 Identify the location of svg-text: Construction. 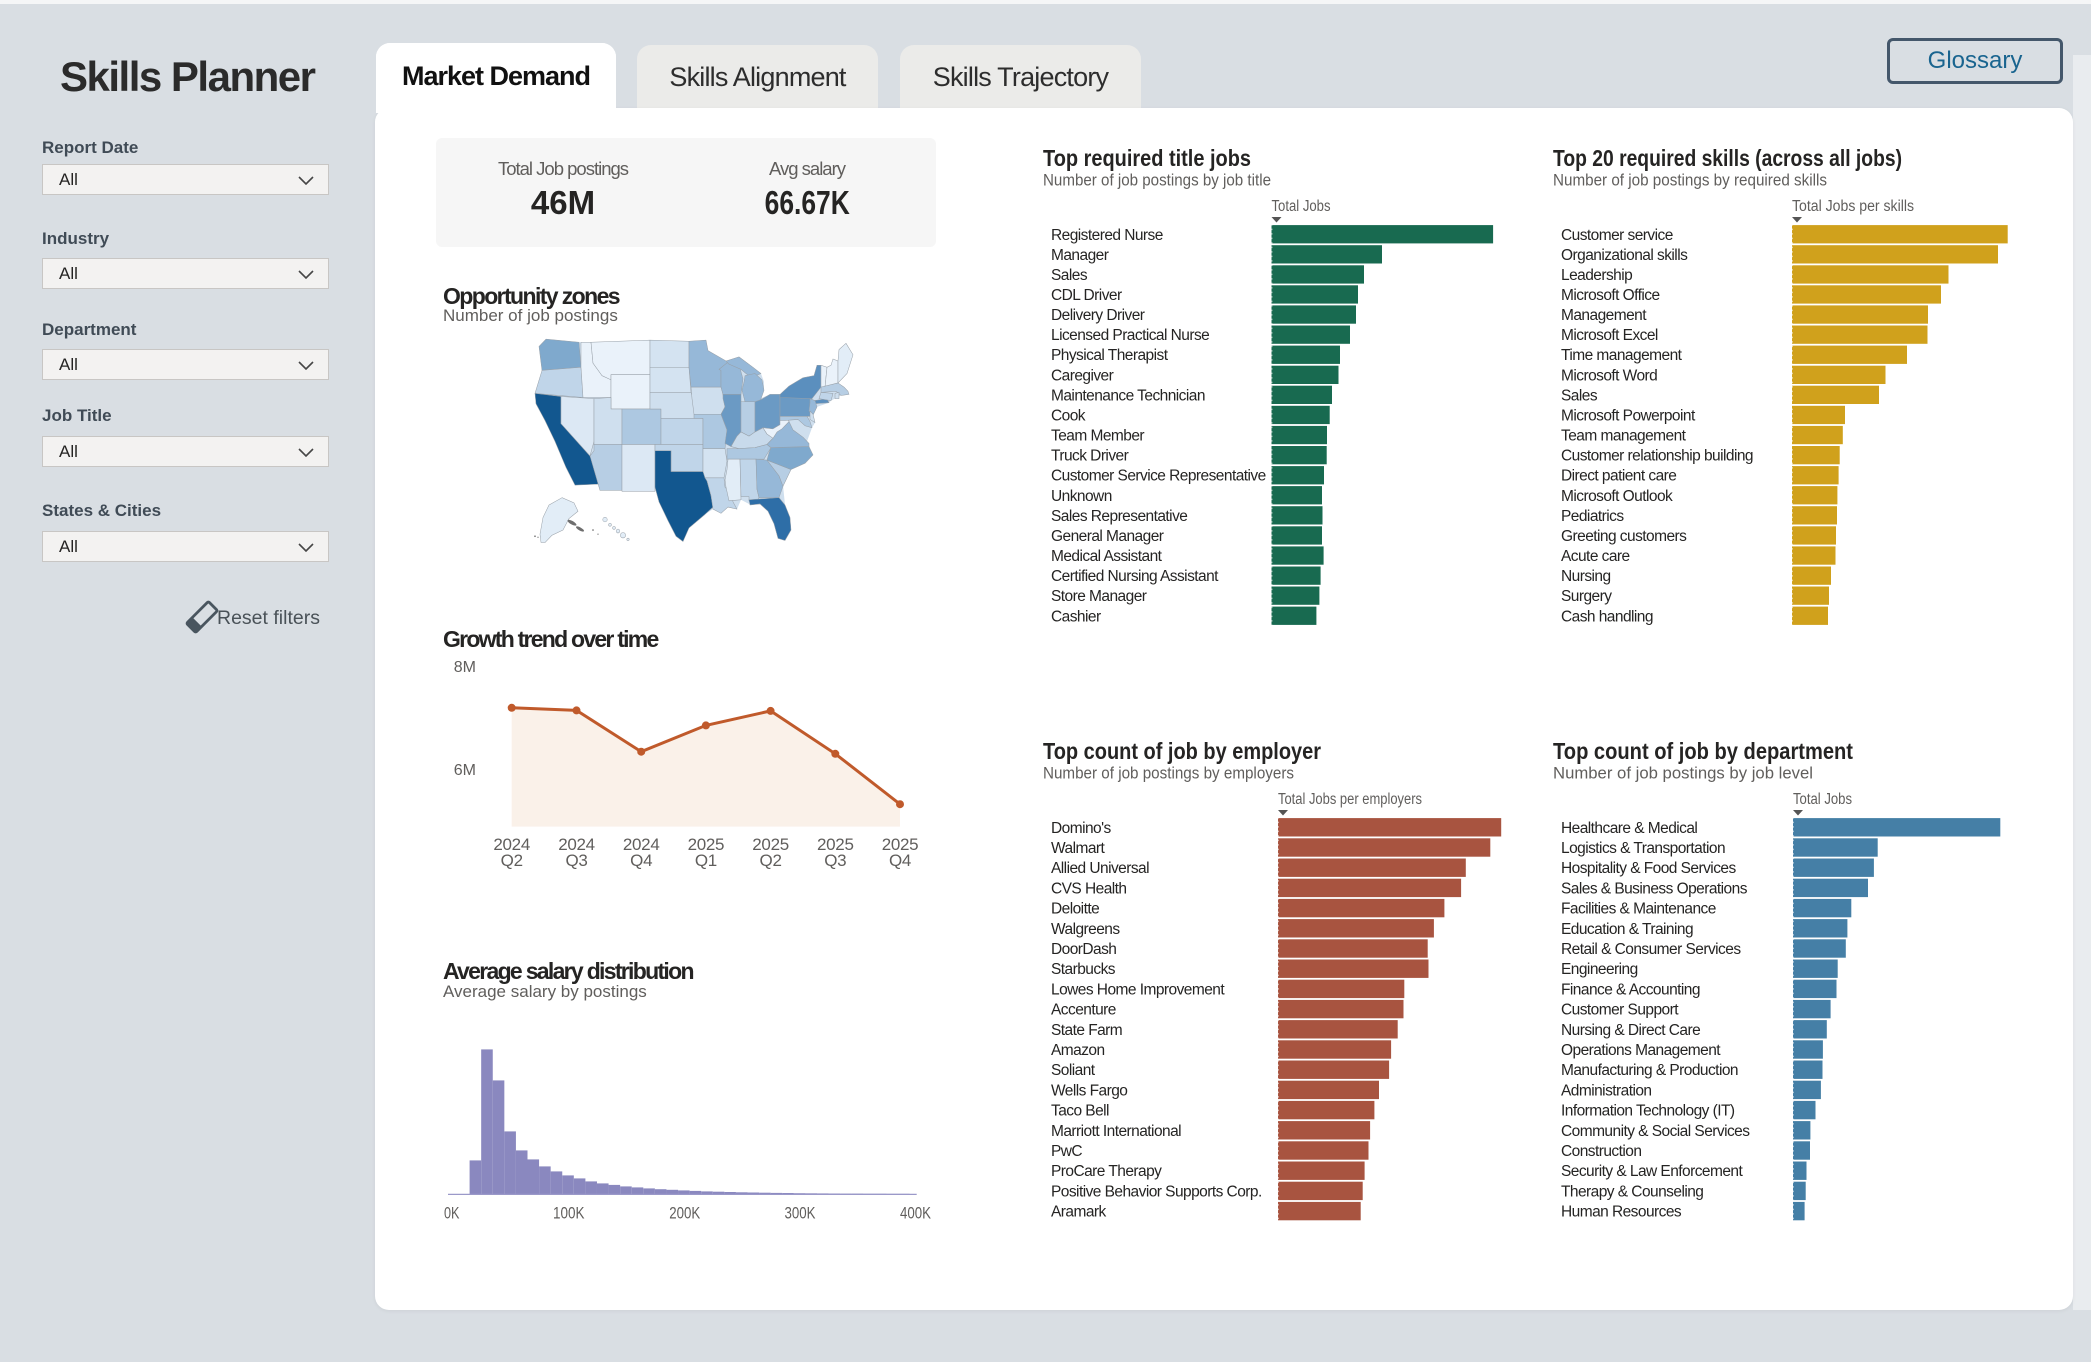
(1601, 1151).